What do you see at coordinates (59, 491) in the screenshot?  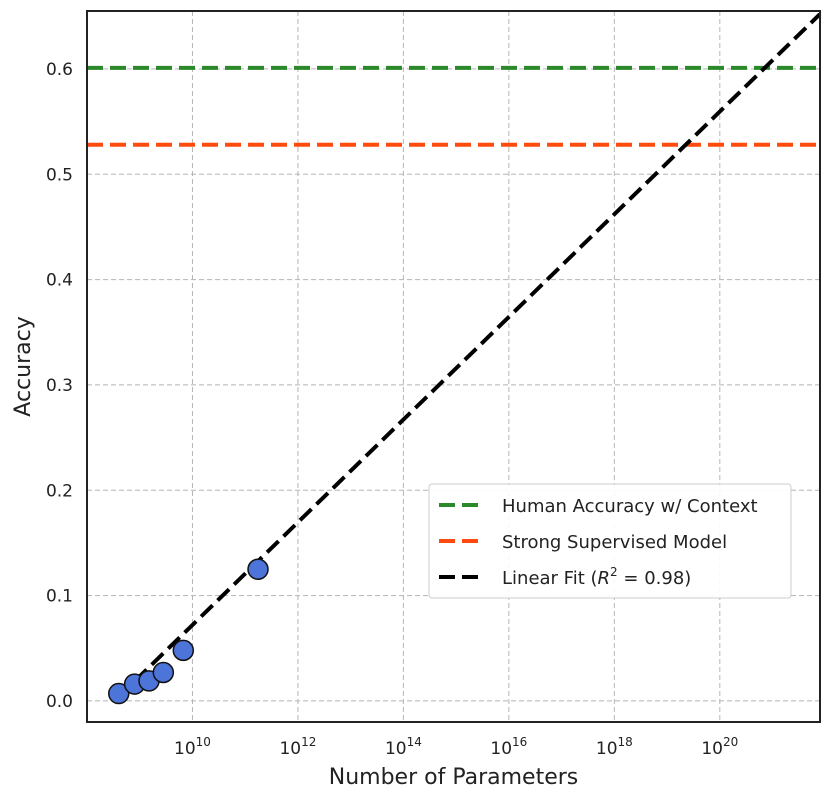 I see `y-tick-label: 0.2` at bounding box center [59, 491].